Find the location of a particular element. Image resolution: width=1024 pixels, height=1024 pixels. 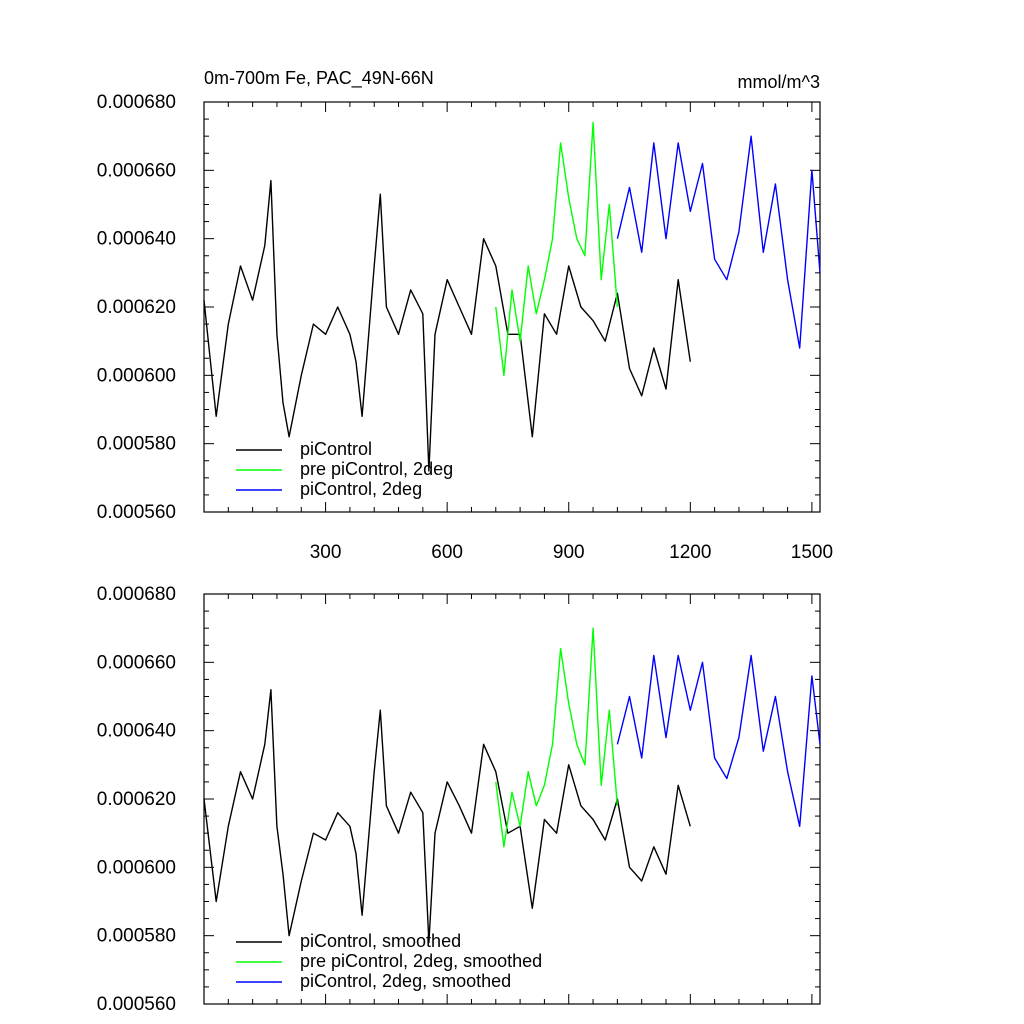

x-tick-label: 900 is located at coordinates (569, 552).